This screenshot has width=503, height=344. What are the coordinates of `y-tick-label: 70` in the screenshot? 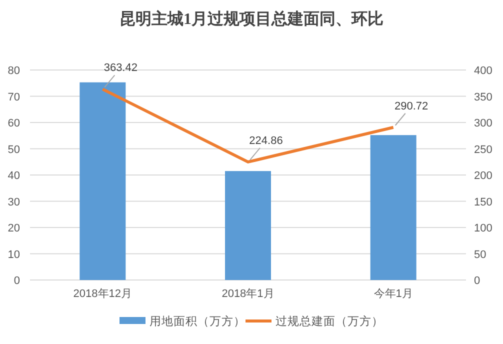 It's located at (14, 97).